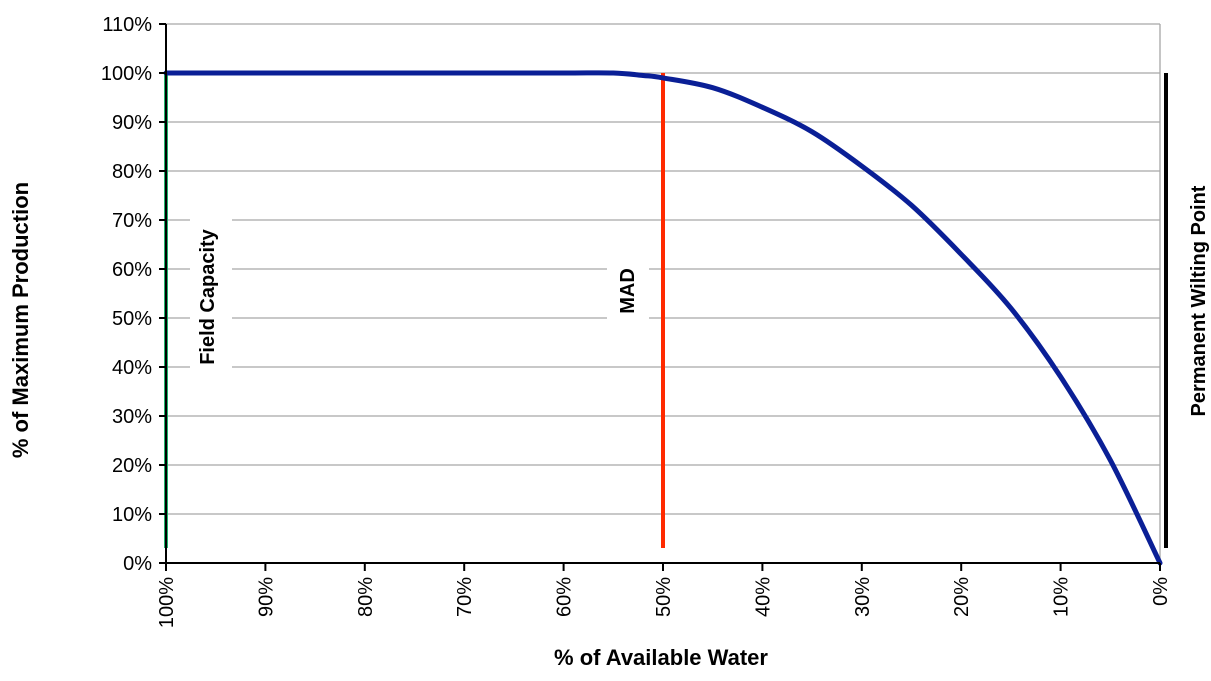 The width and height of the screenshot is (1211, 681). I want to click on y-tick-label: 70%, so click(132, 221).